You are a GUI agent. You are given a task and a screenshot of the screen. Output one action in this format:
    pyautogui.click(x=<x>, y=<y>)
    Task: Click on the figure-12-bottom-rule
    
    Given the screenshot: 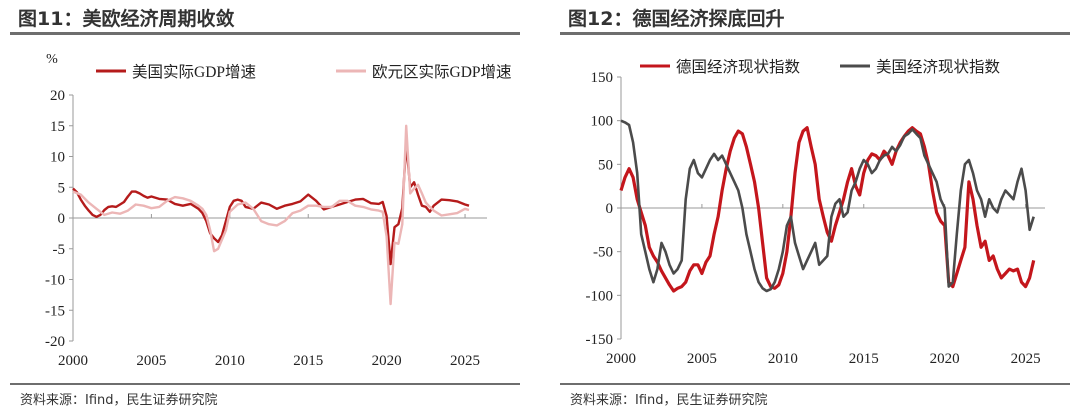 What is the action you would take?
    pyautogui.click(x=815, y=384)
    